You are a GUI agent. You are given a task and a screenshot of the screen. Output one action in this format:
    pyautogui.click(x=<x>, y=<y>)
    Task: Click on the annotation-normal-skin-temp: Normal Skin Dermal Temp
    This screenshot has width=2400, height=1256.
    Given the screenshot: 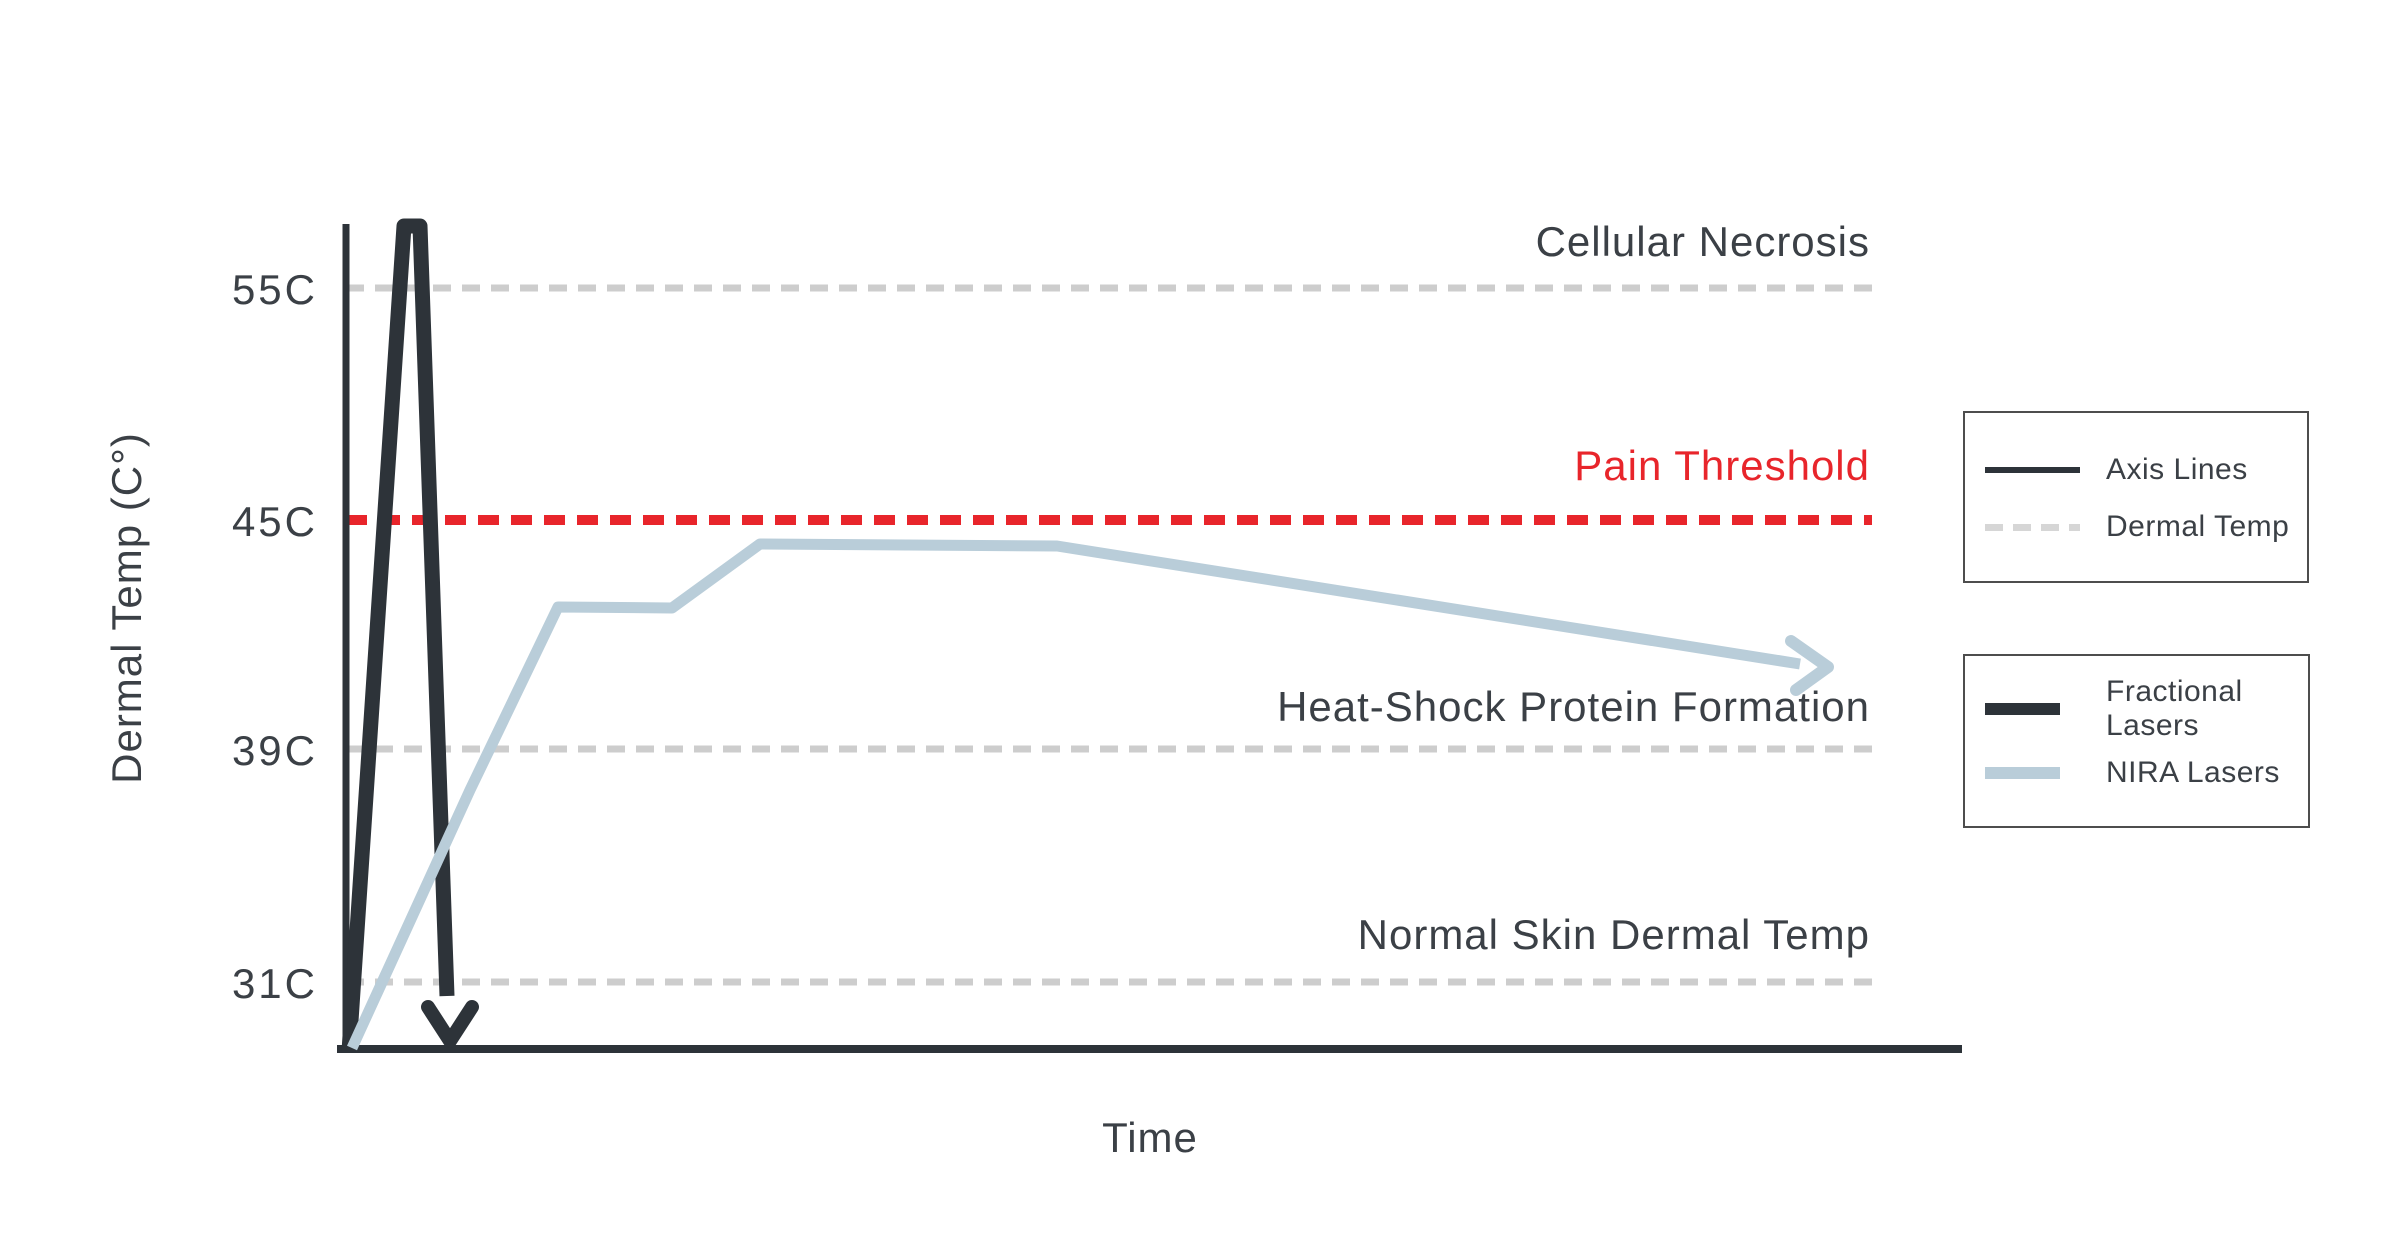 What is the action you would take?
    pyautogui.click(x=1613, y=934)
    